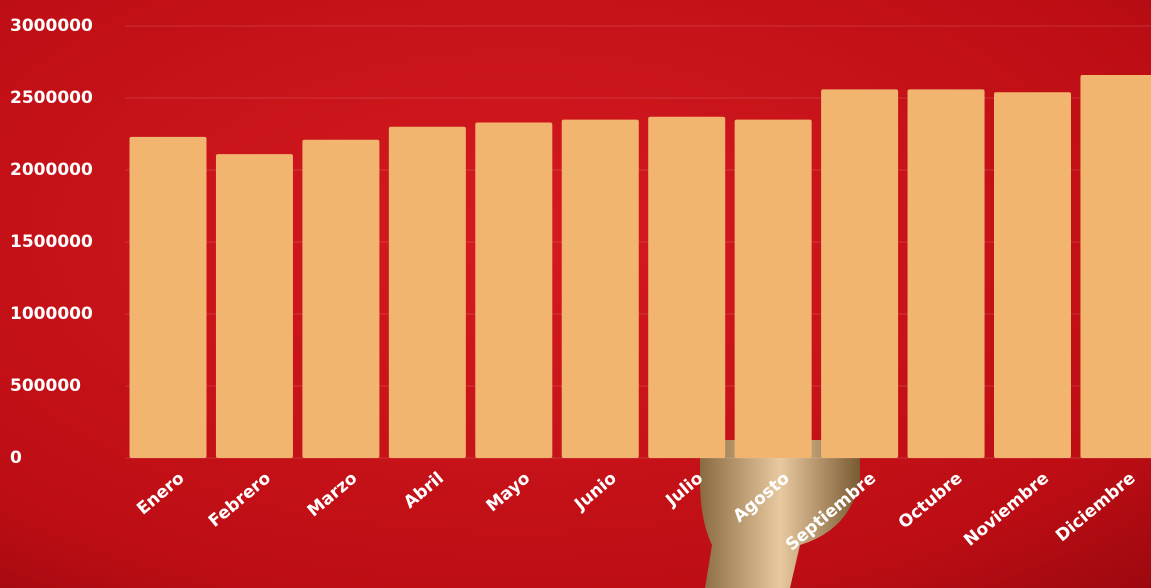 This screenshot has width=1151, height=588. What do you see at coordinates (51, 26) in the screenshot?
I see `y-tick-label: 3000000` at bounding box center [51, 26].